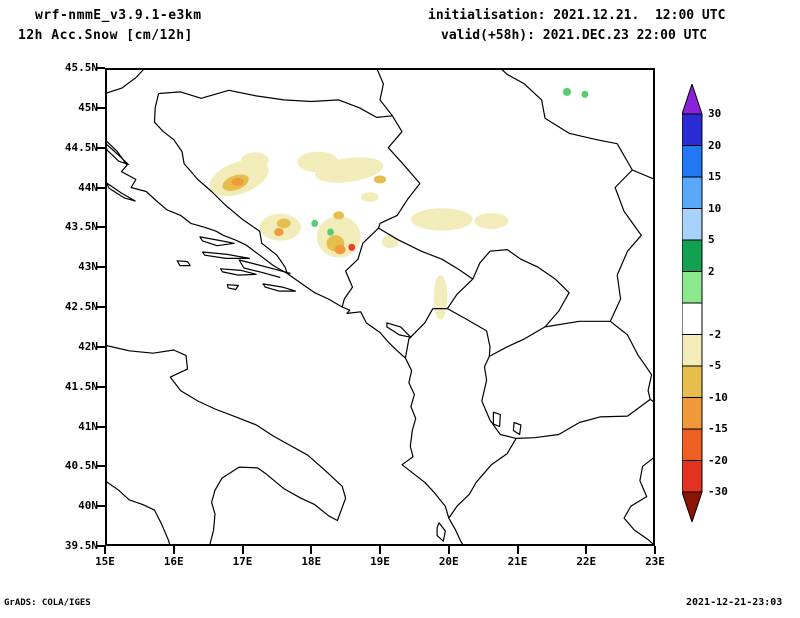 This screenshot has width=800, height=618. I want to click on island-korcula, so click(238, 272).